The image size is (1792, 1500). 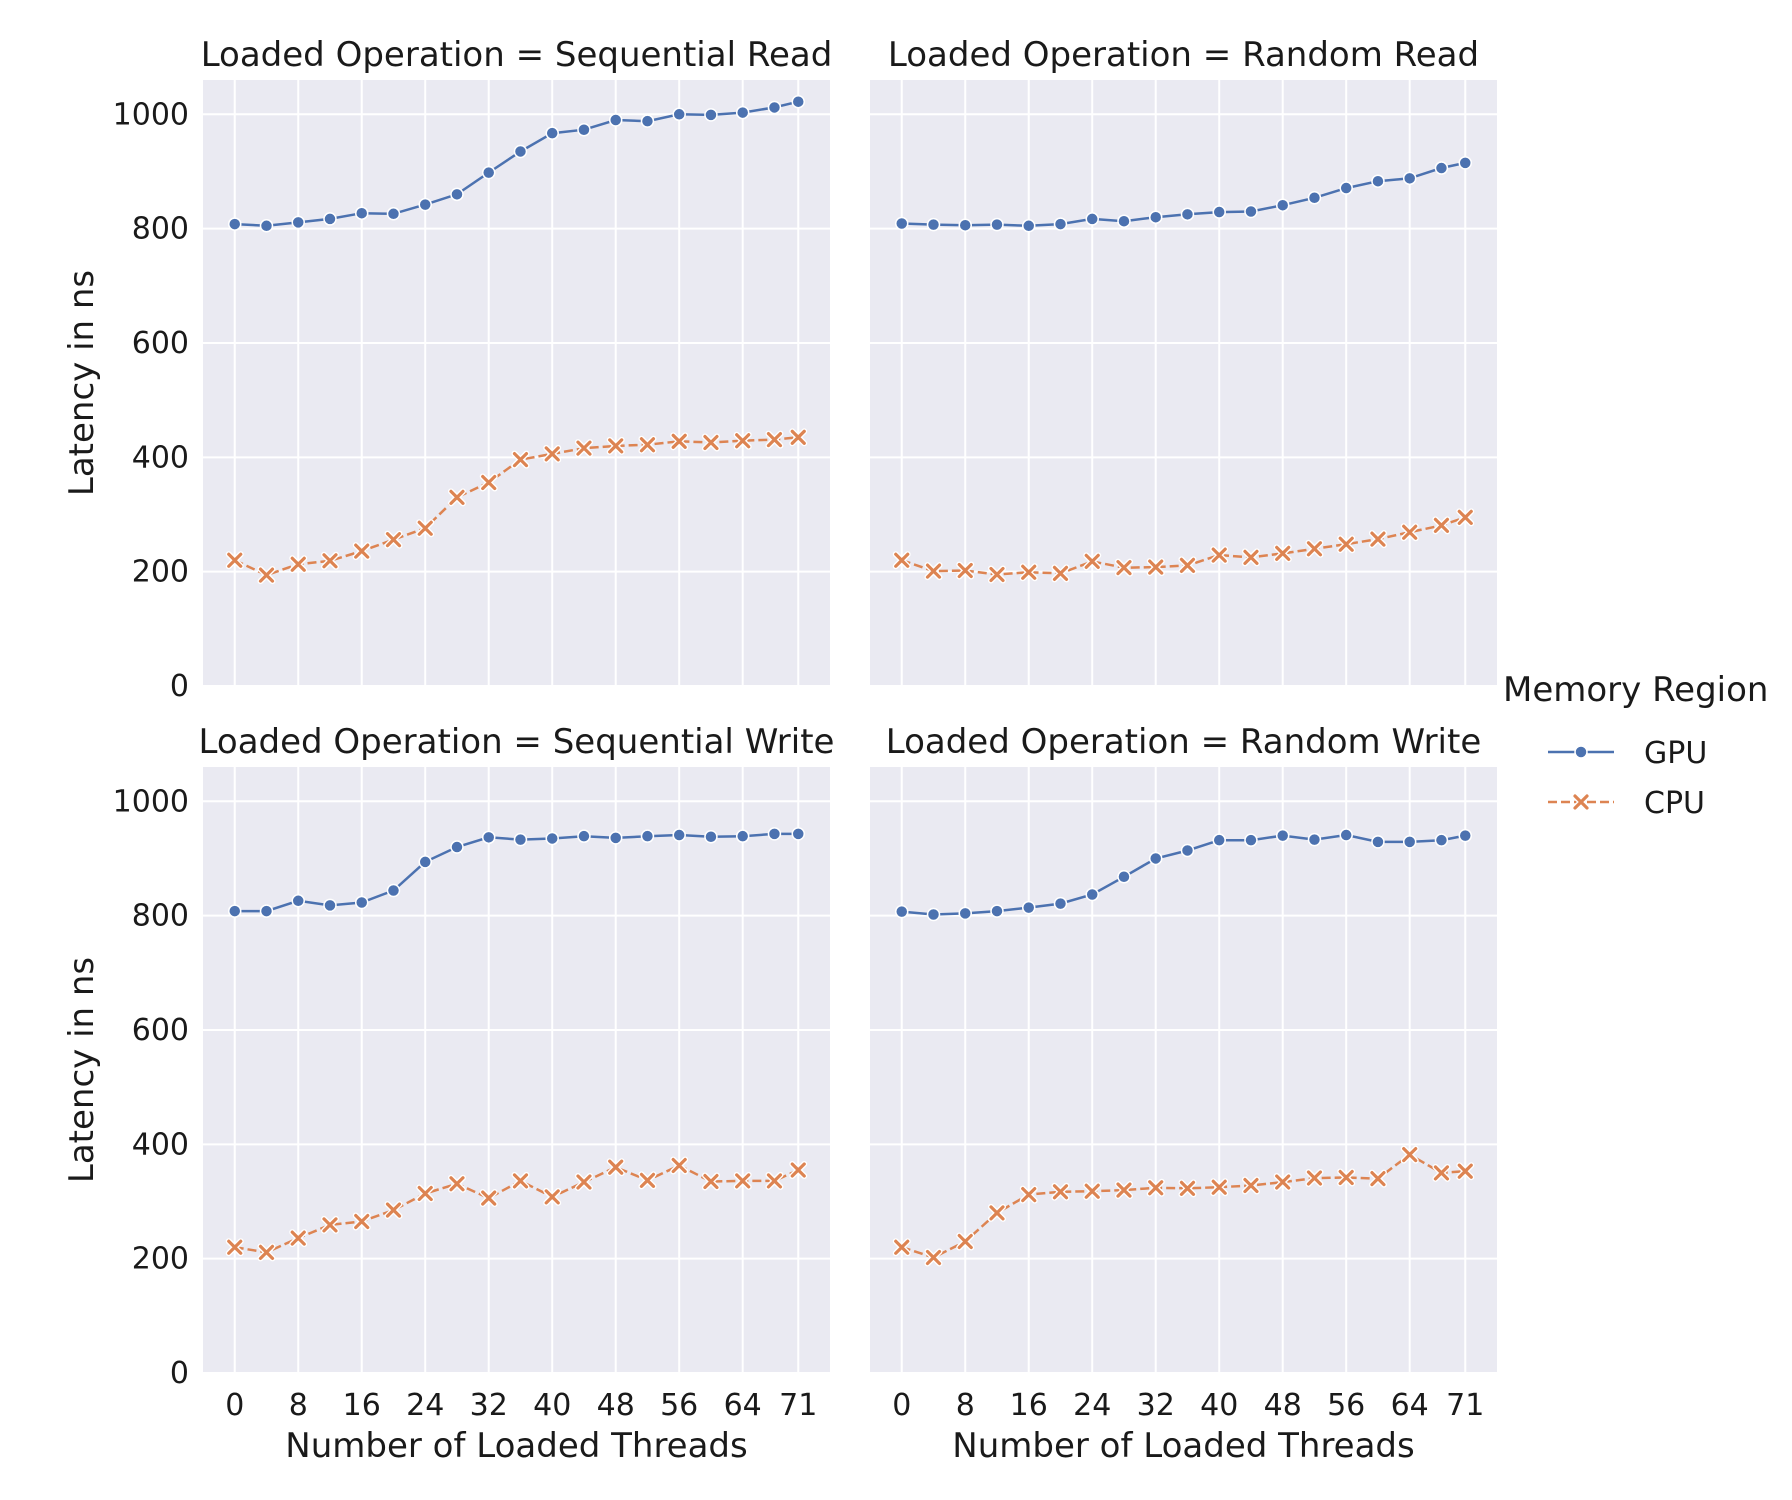 I want to click on x-tick-label: 24, so click(x=1092, y=1405).